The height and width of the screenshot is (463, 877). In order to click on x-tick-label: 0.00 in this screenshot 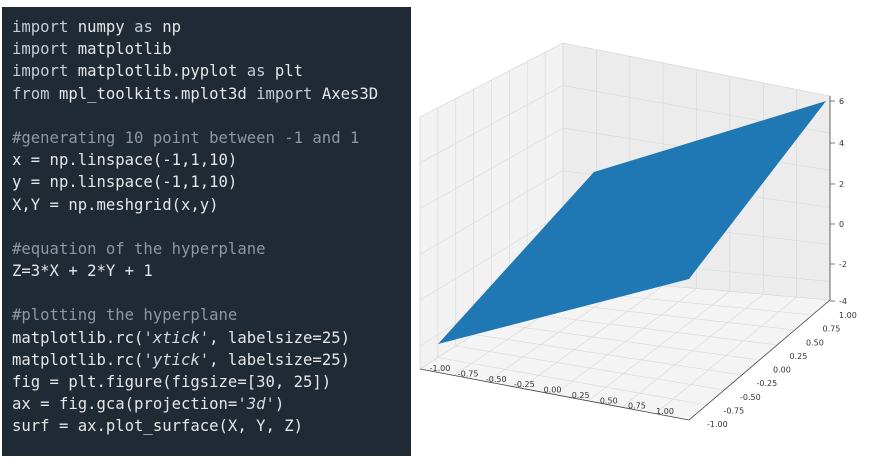, I will do `click(553, 390)`.